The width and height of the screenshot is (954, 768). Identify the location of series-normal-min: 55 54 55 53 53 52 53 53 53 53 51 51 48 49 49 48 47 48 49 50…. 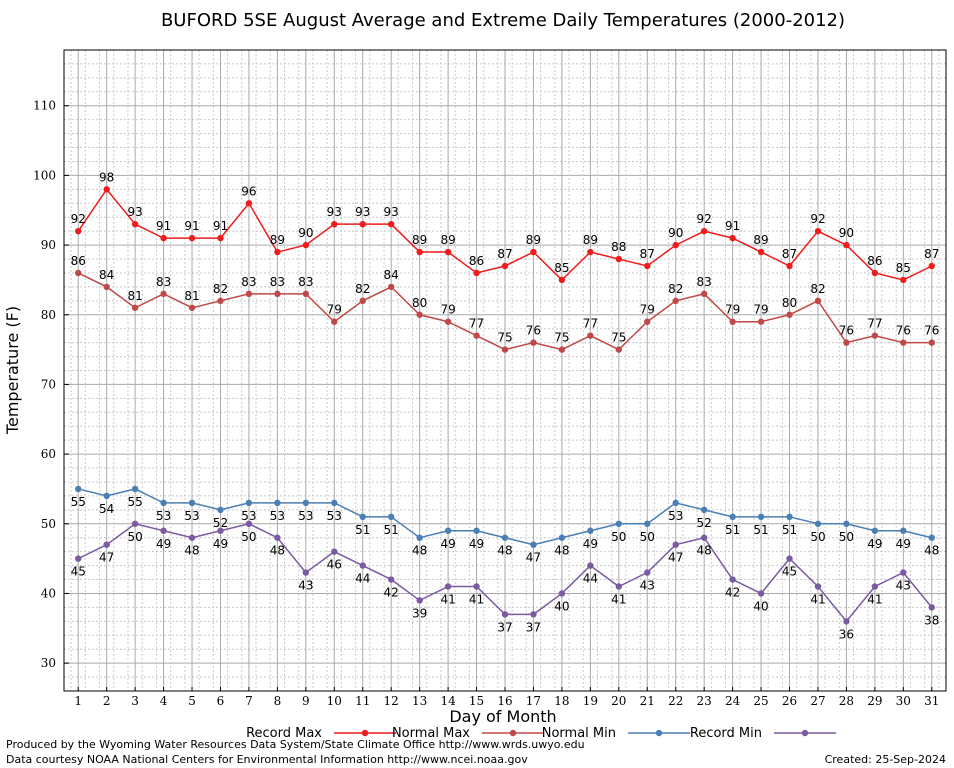
(505, 525).